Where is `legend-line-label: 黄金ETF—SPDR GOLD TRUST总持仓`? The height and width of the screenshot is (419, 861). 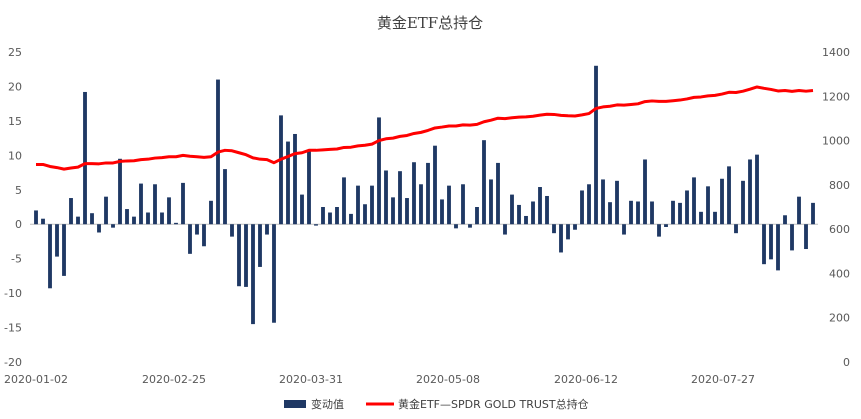
legend-line-label: 黄金ETF—SPDR GOLD TRUST总持仓 is located at coordinates (493, 404).